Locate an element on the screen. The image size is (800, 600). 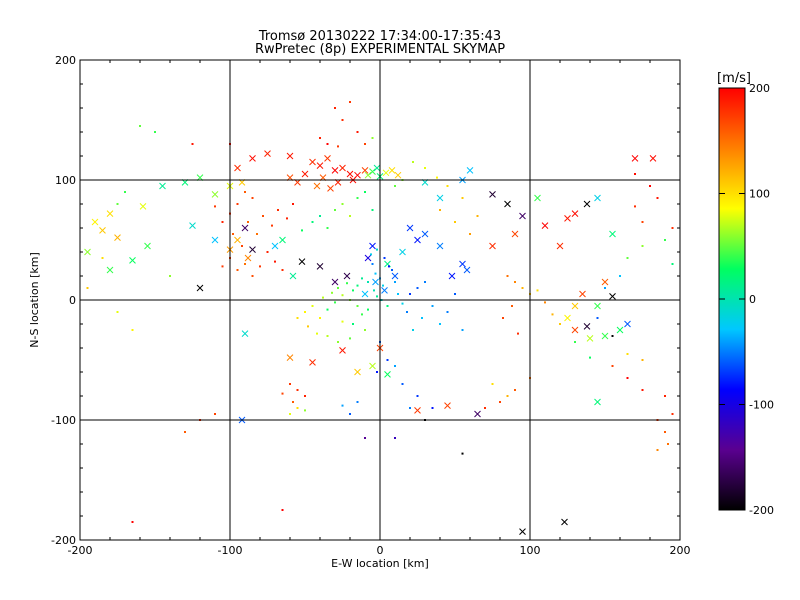
x-tick-label: 100 is located at coordinates (530, 550).